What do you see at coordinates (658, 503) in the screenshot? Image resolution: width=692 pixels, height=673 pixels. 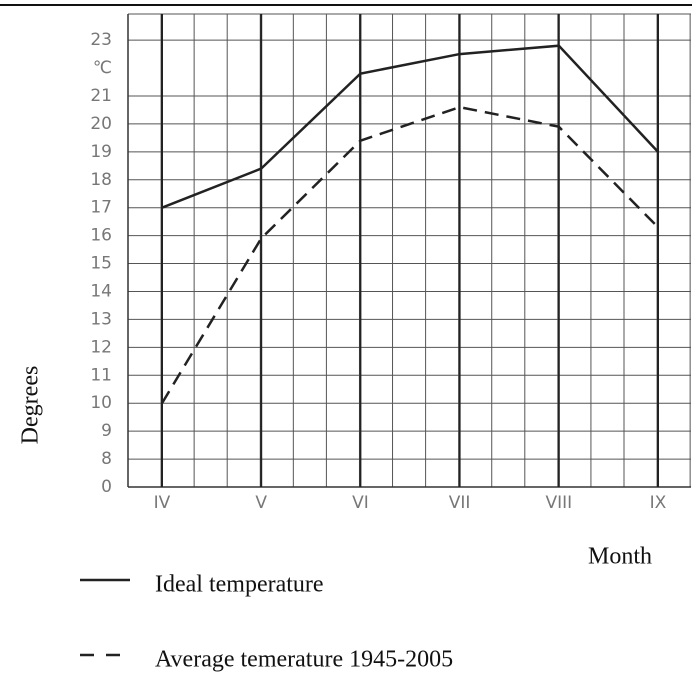 I see `x-tick-label: IX` at bounding box center [658, 503].